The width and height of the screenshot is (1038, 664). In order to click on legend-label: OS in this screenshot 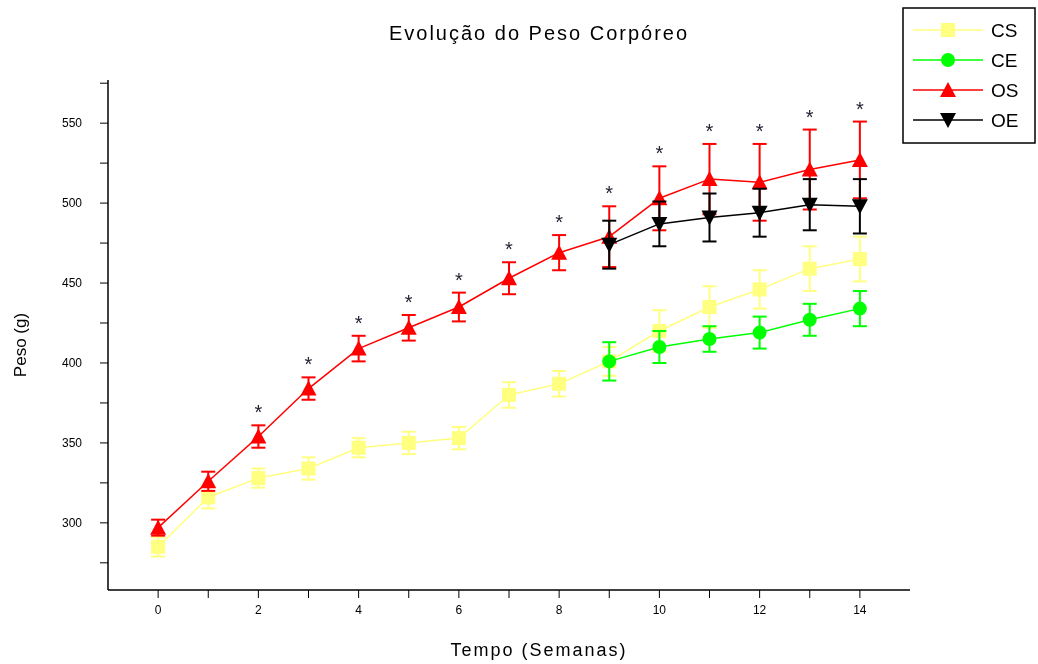, I will do `click(1005, 90)`.